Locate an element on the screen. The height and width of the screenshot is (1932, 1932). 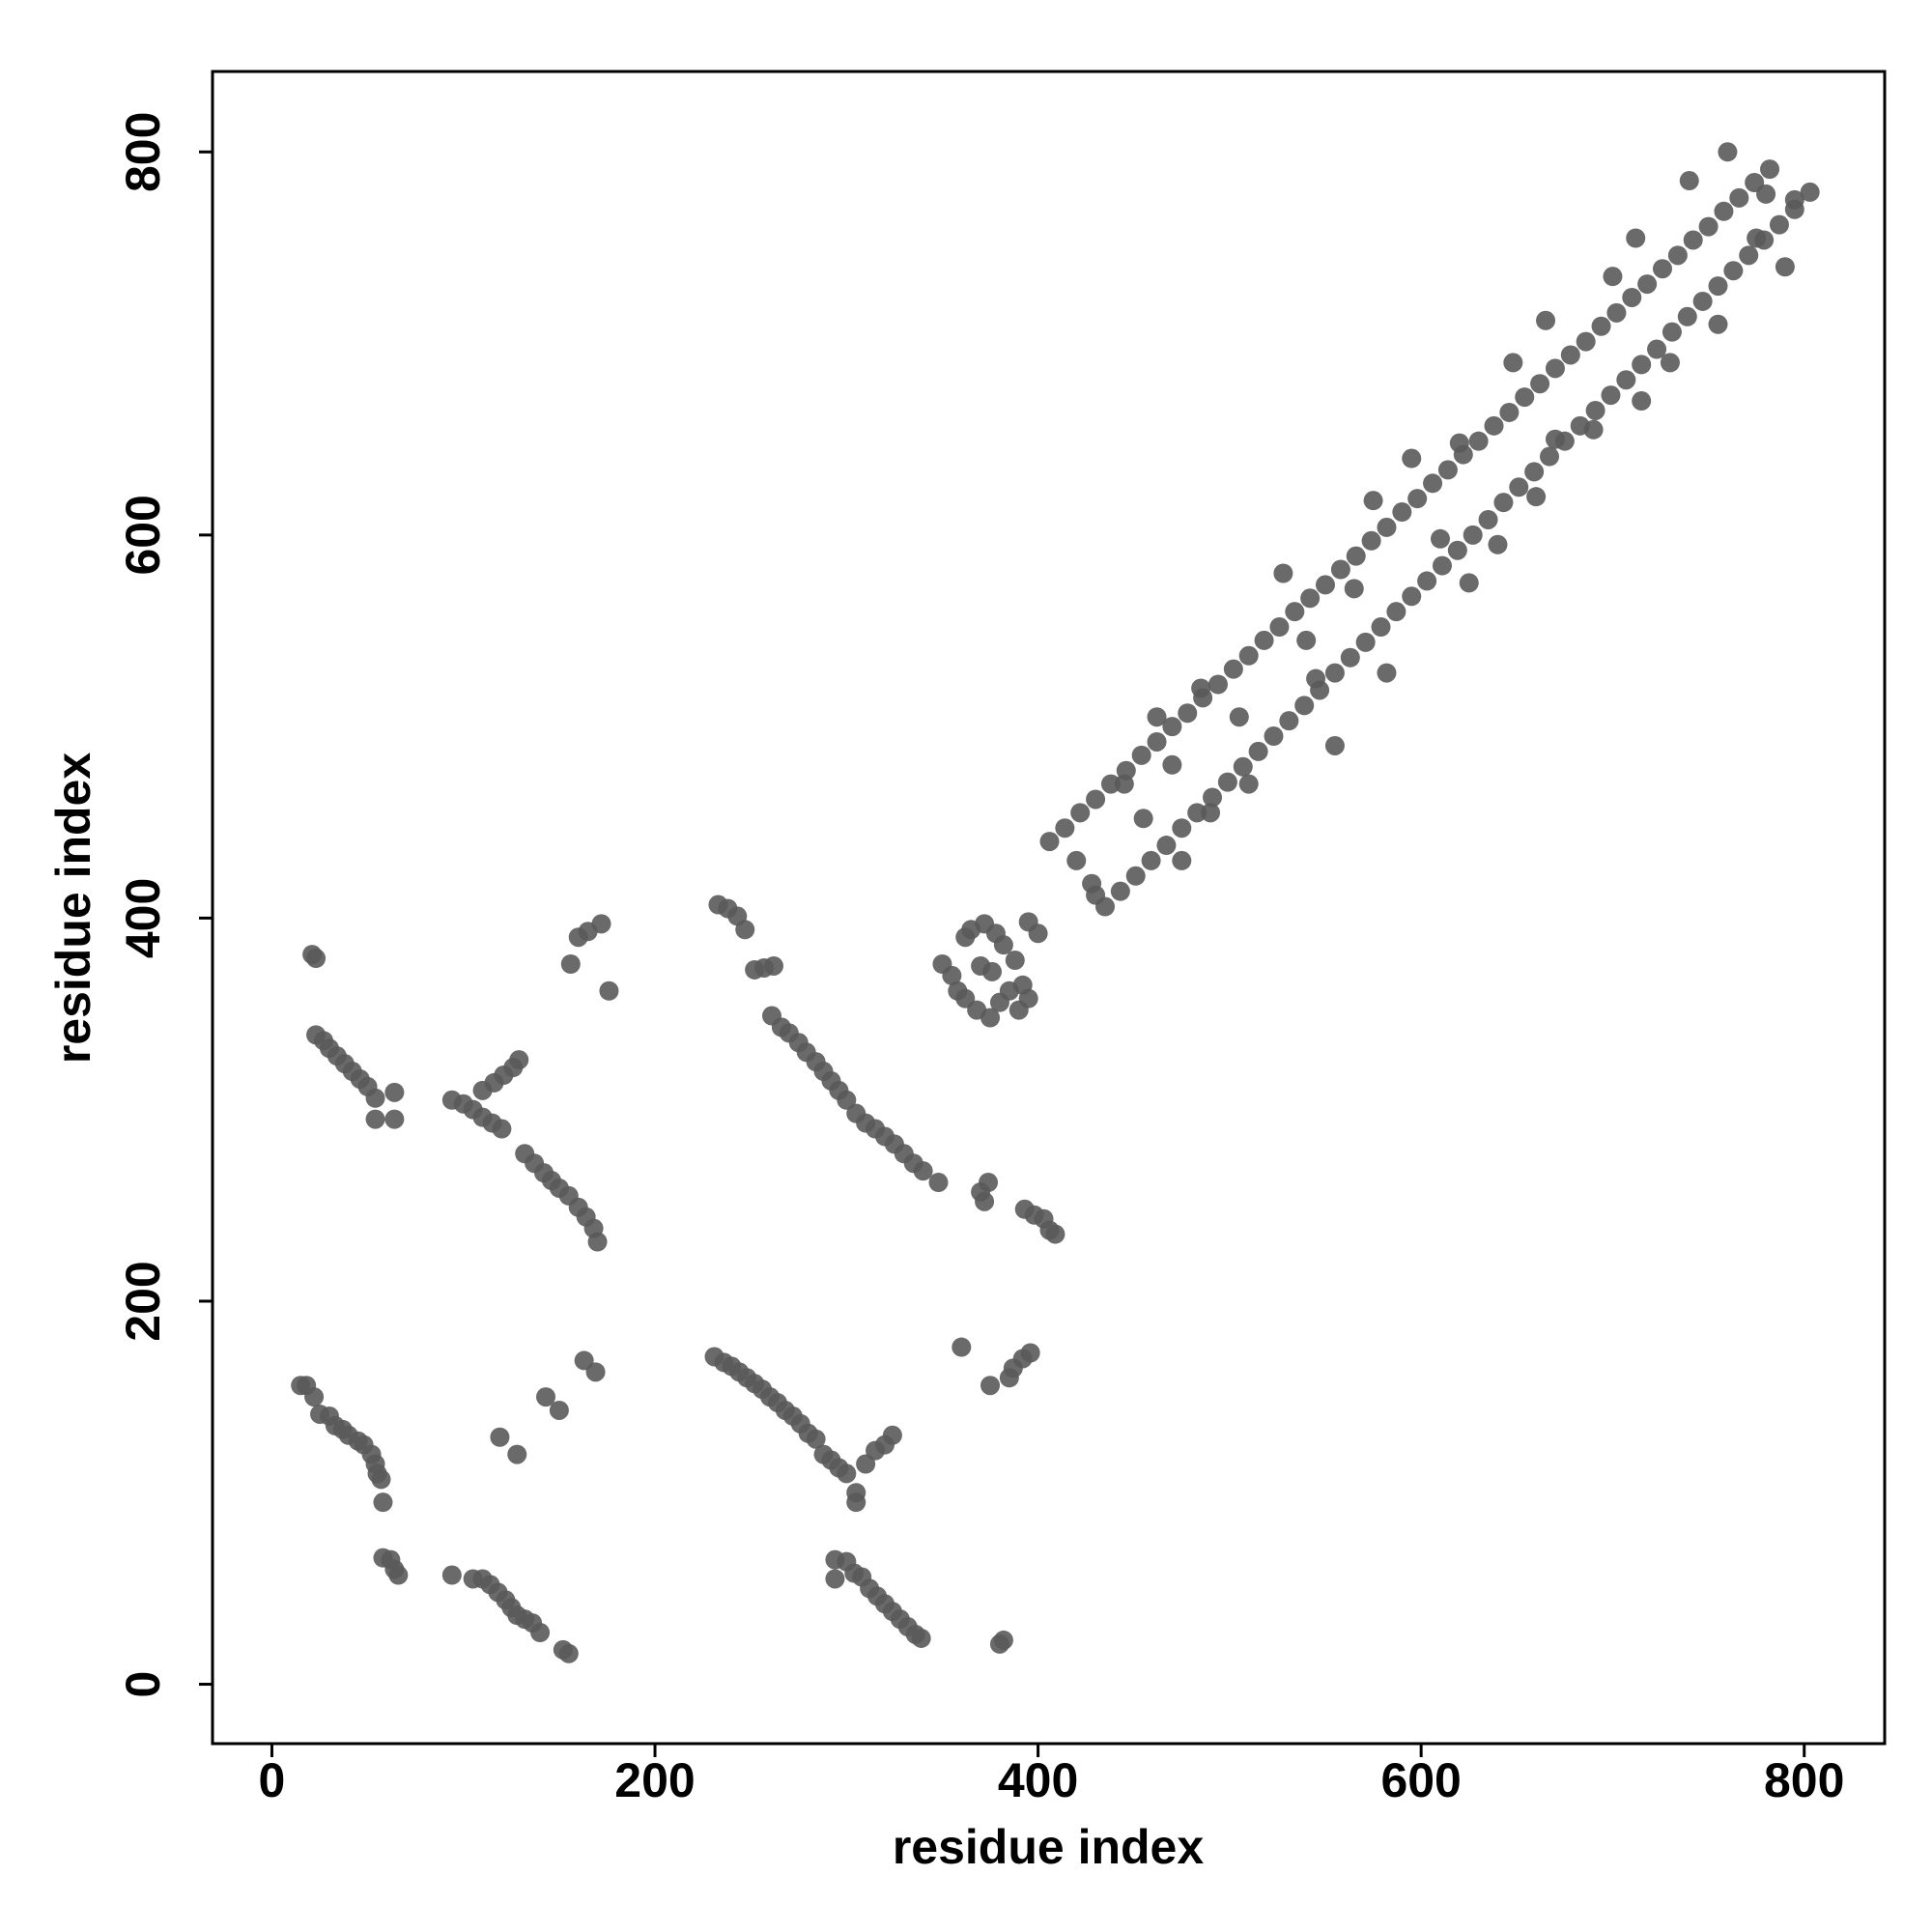
y-tick-label: 0 is located at coordinates (143, 1684).